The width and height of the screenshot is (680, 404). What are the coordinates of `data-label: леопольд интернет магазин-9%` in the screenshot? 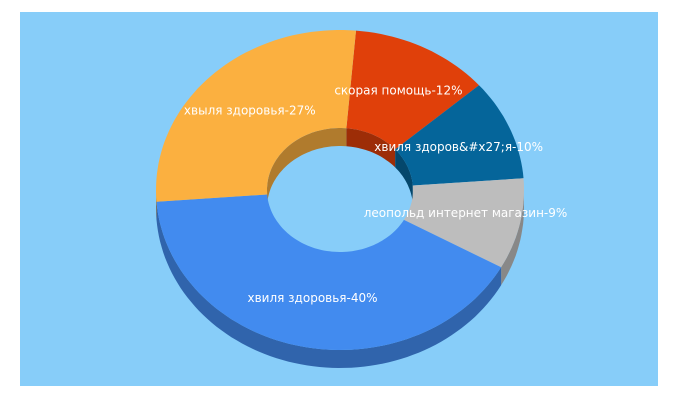 It's located at (466, 213).